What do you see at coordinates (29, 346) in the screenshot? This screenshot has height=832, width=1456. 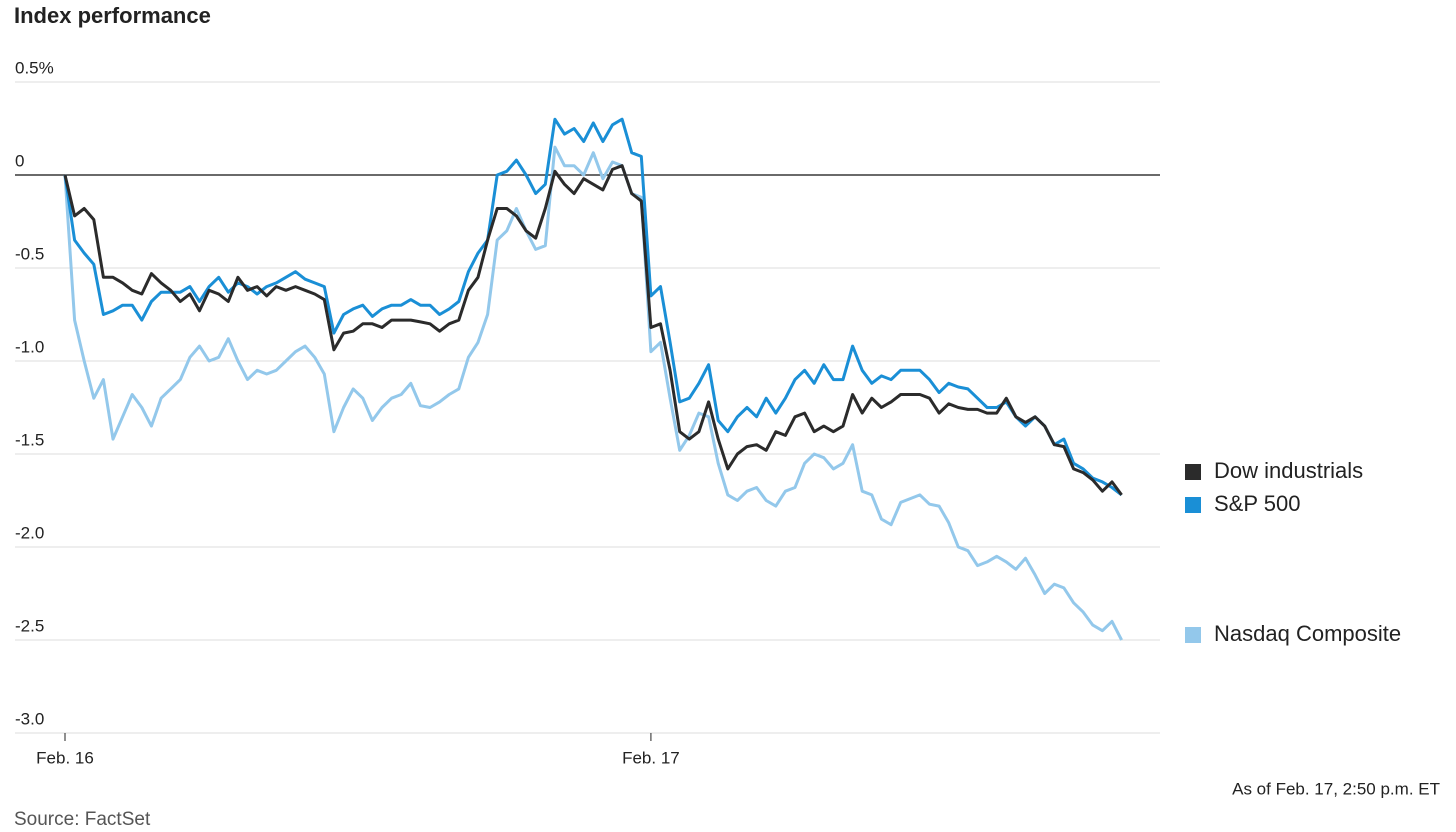 I see `y-tick-label: -1.0` at bounding box center [29, 346].